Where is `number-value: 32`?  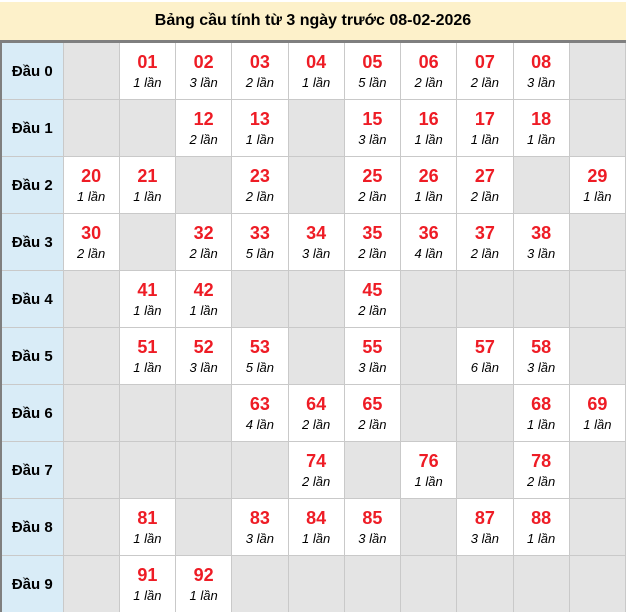
number-value: 32 is located at coordinates (203, 233).